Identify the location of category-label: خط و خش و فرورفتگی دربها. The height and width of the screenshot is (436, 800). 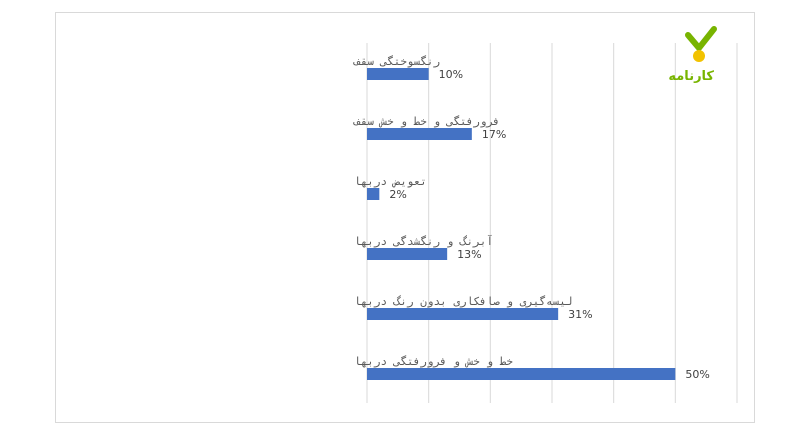
(433, 361).